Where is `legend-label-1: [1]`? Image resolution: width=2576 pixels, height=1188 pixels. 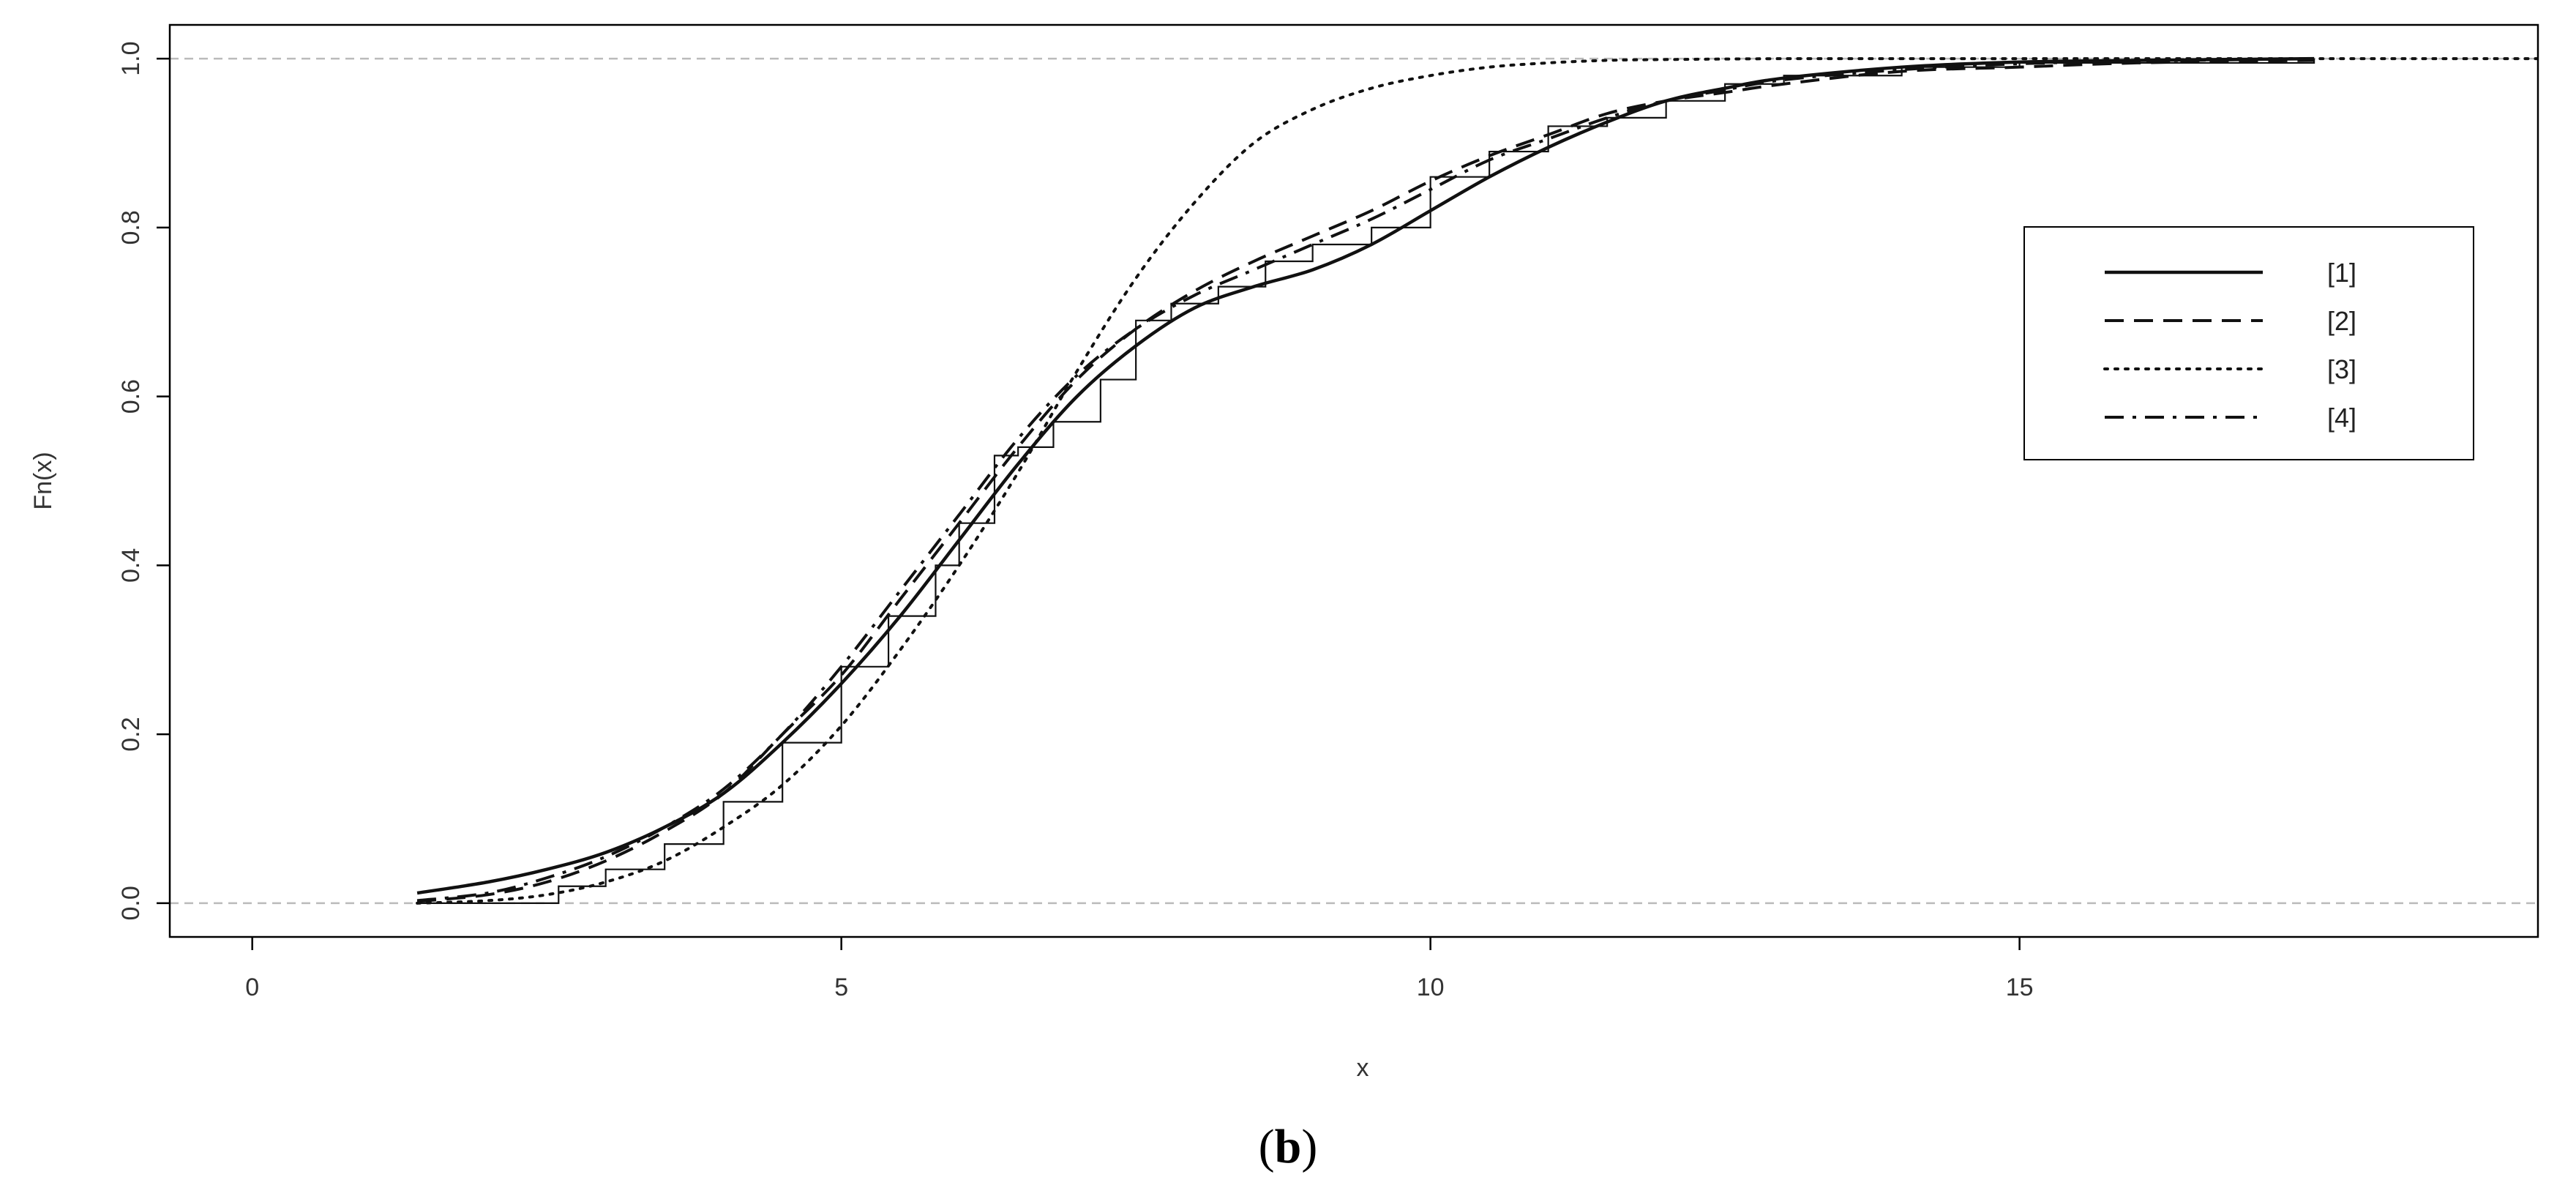 legend-label-1: [1] is located at coordinates (2341, 273).